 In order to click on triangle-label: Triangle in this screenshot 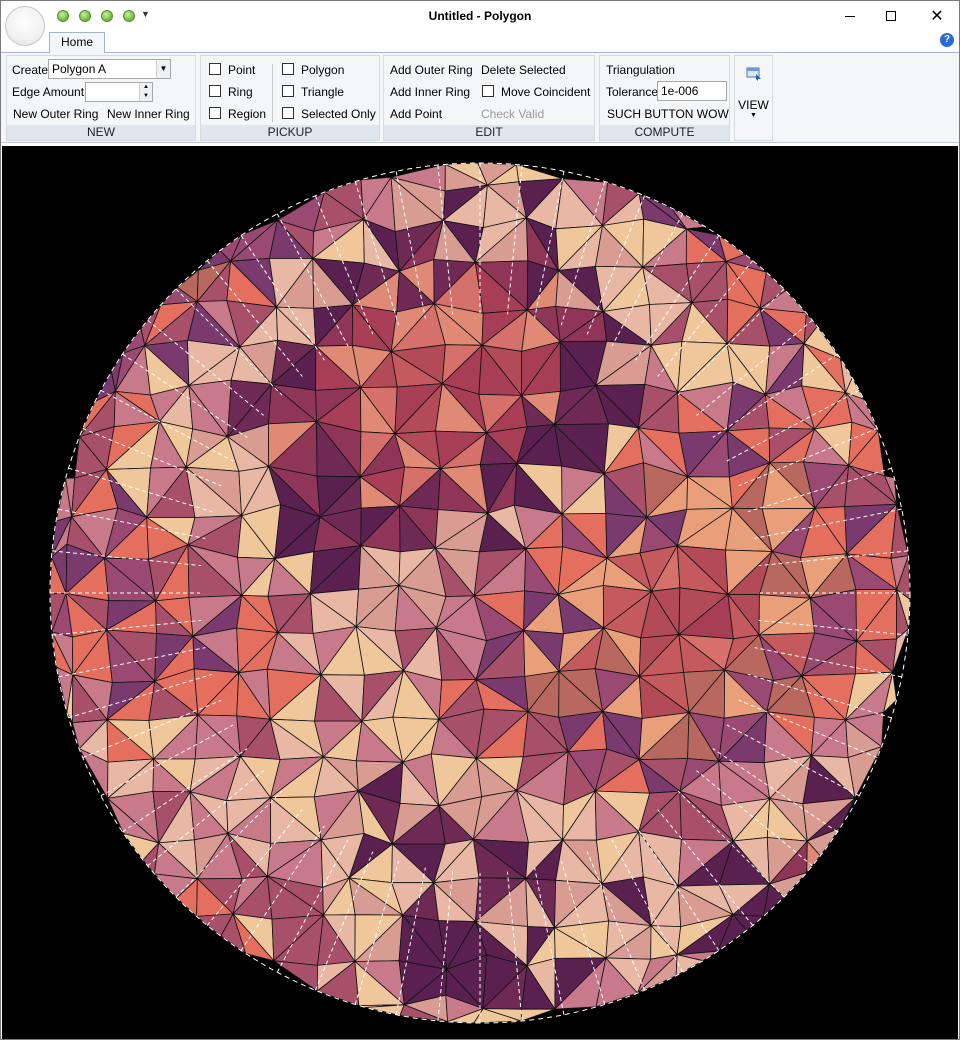, I will do `click(322, 92)`.